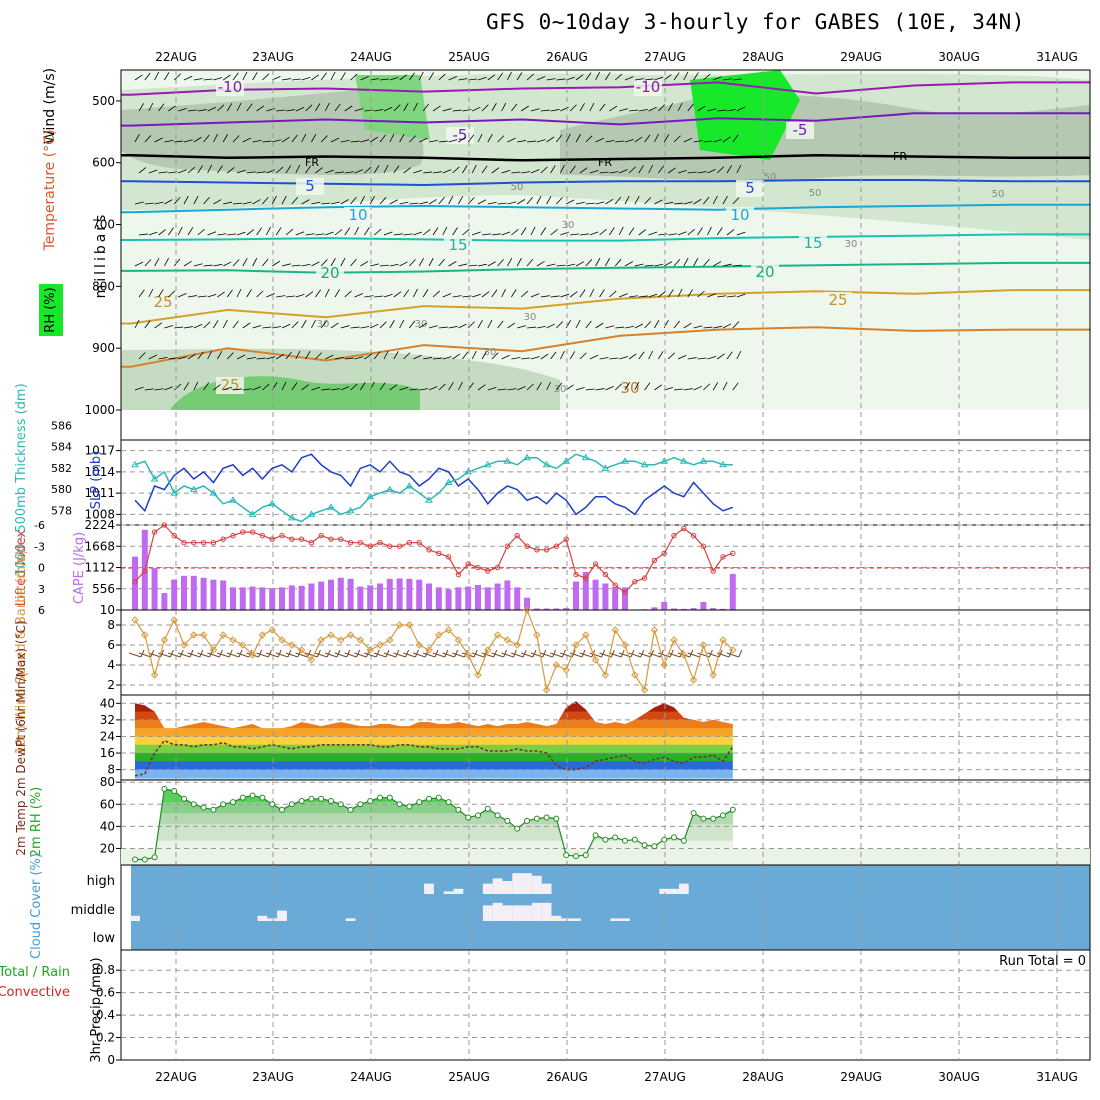 This screenshot has height=1100, width=1100. I want to click on rh-tick-label-2: 60, so click(107, 804).